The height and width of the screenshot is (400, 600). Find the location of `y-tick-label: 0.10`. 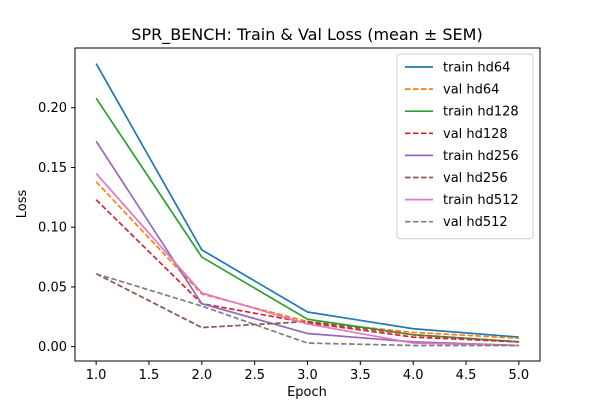

y-tick-label: 0.10 is located at coordinates (52, 228).